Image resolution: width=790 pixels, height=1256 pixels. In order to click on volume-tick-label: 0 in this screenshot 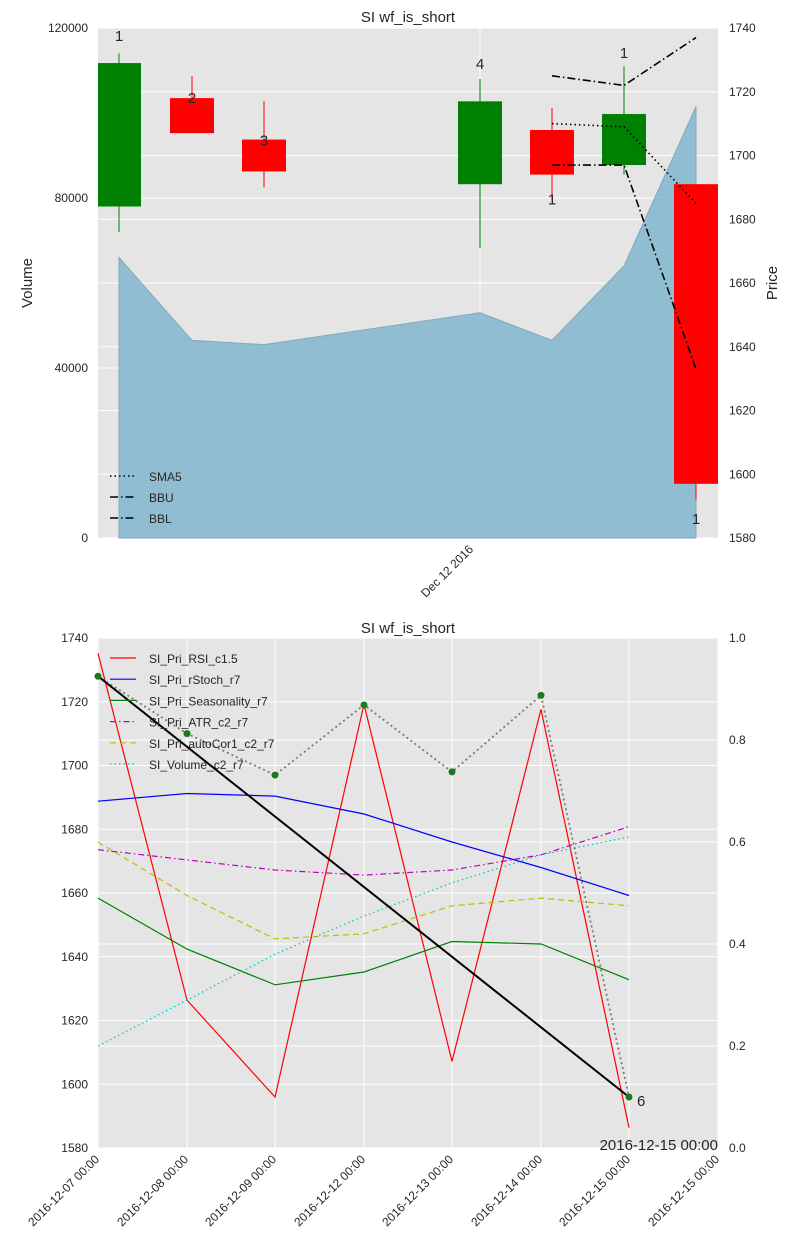, I will do `click(84, 538)`.